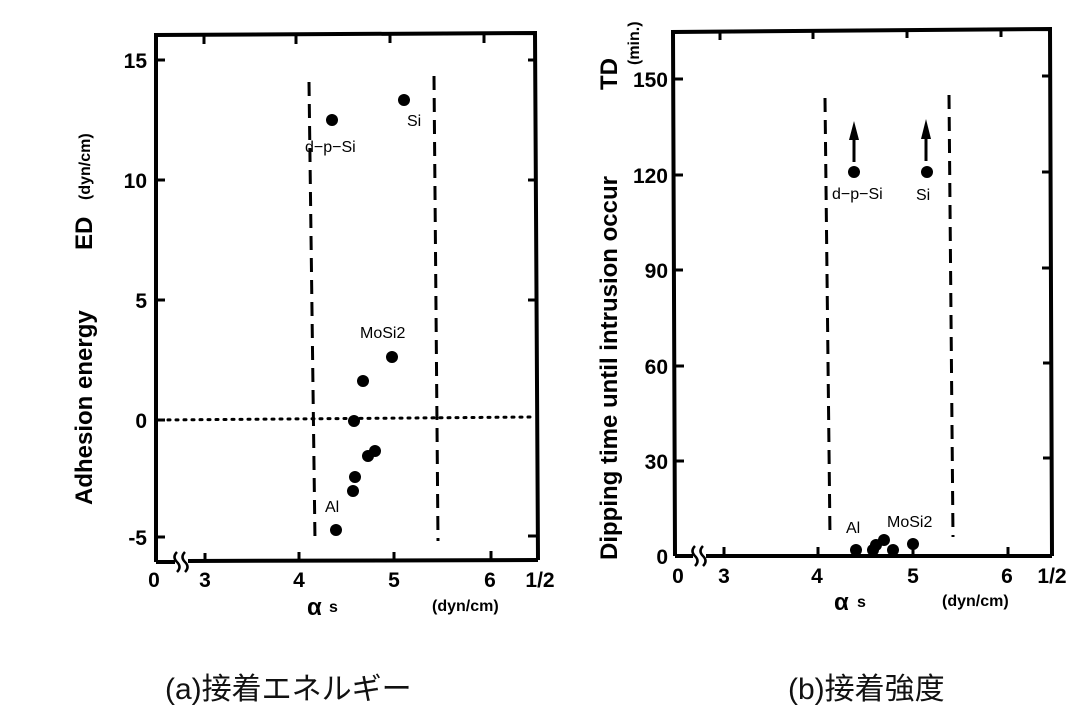 The height and width of the screenshot is (726, 1088). I want to click on caption-b: (b)接着強度, so click(866, 689).